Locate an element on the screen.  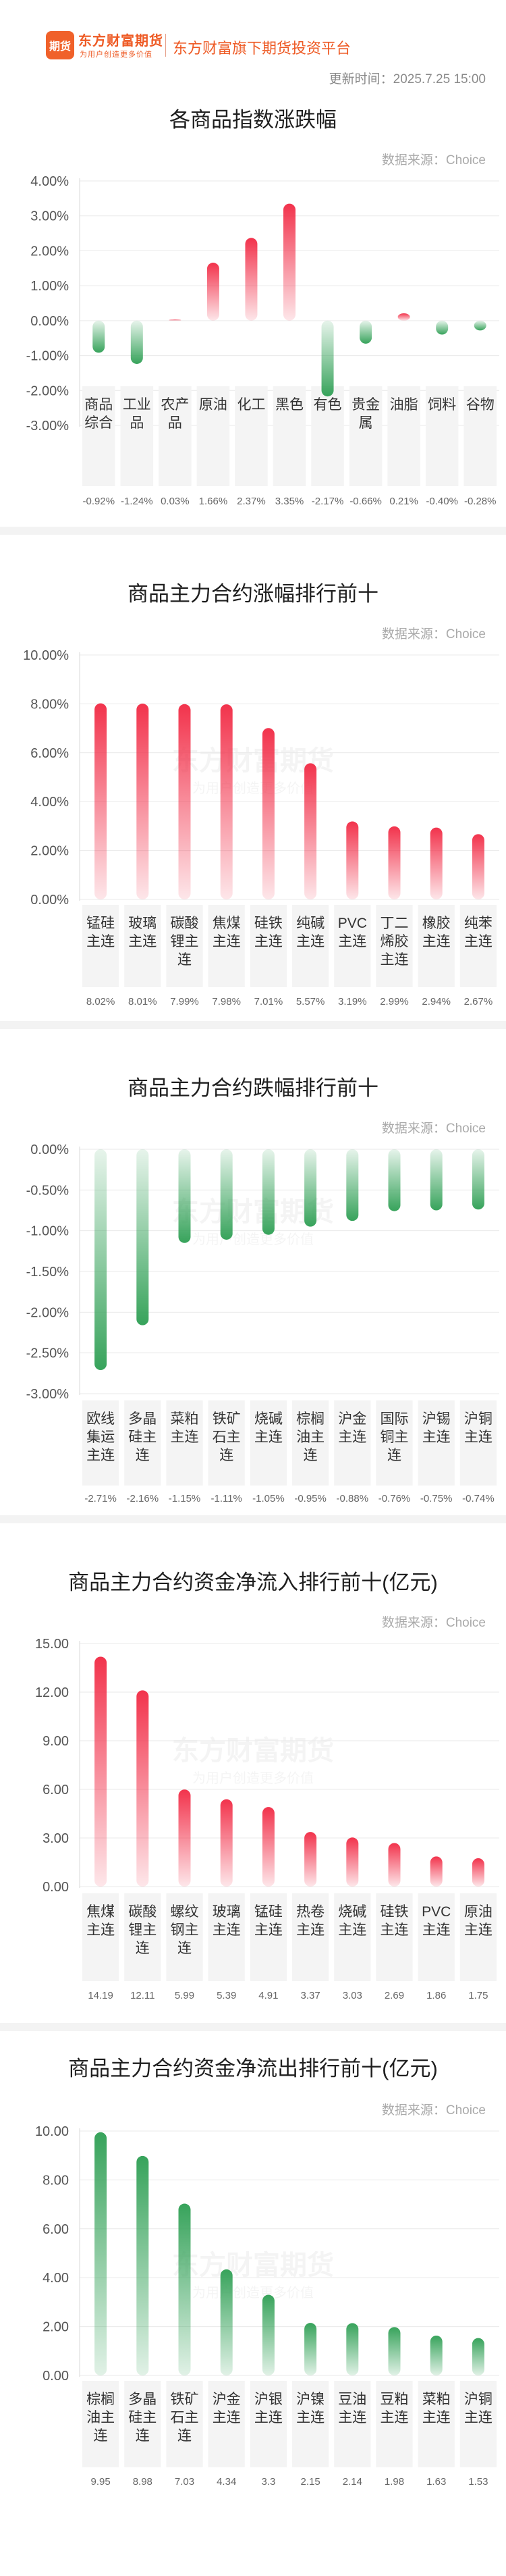
category-label: 原油主连 is located at coordinates (478, 1921).